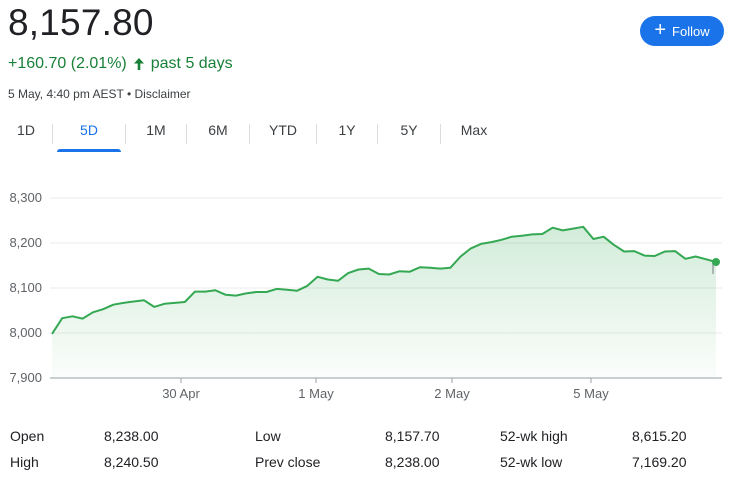  Describe the element at coordinates (162, 94) in the screenshot. I see `disclaimer-link: Disclaimer` at that location.